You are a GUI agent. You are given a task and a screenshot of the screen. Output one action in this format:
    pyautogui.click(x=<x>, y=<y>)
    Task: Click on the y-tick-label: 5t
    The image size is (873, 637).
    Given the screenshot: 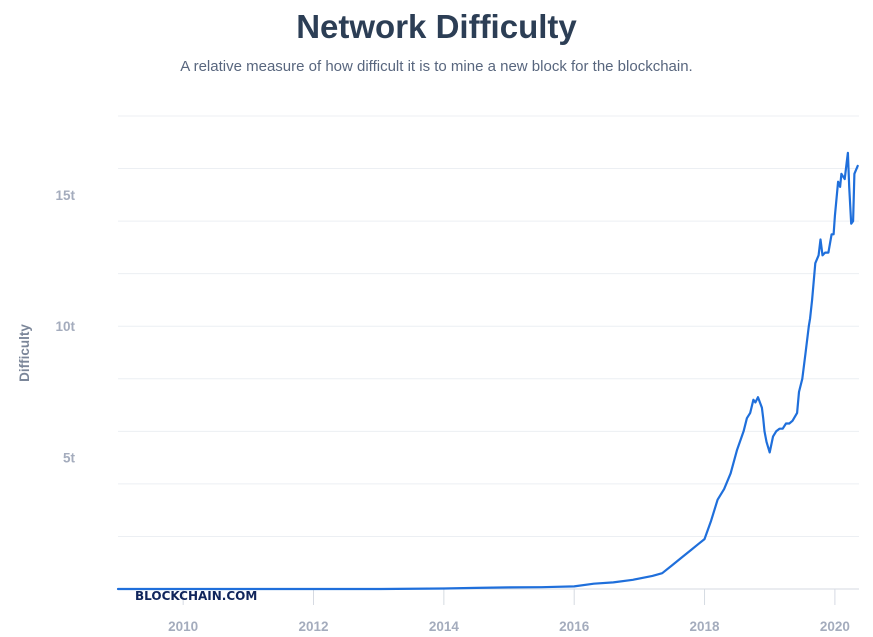 What is the action you would take?
    pyautogui.click(x=69, y=458)
    